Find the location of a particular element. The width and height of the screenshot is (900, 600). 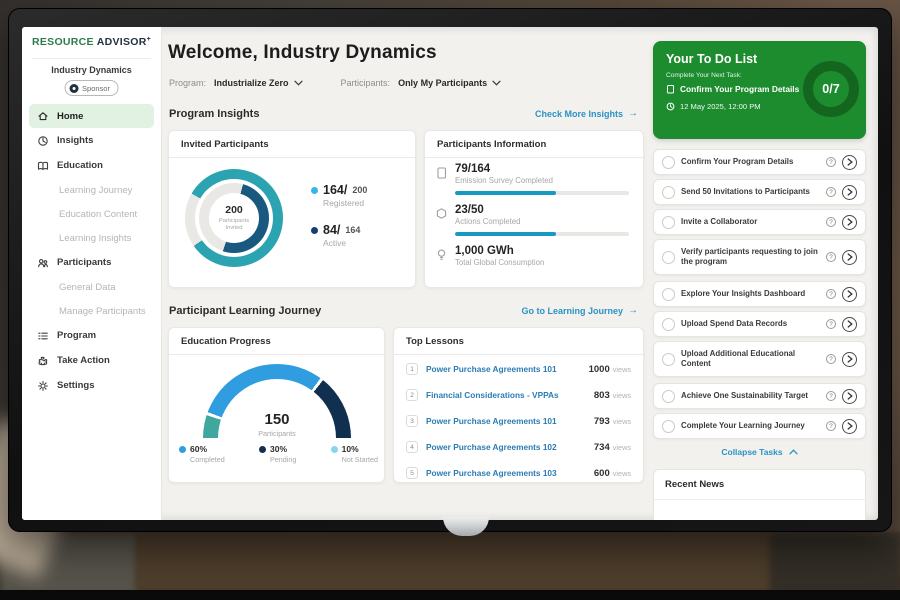

legend-value: 84/ is located at coordinates (332, 230).